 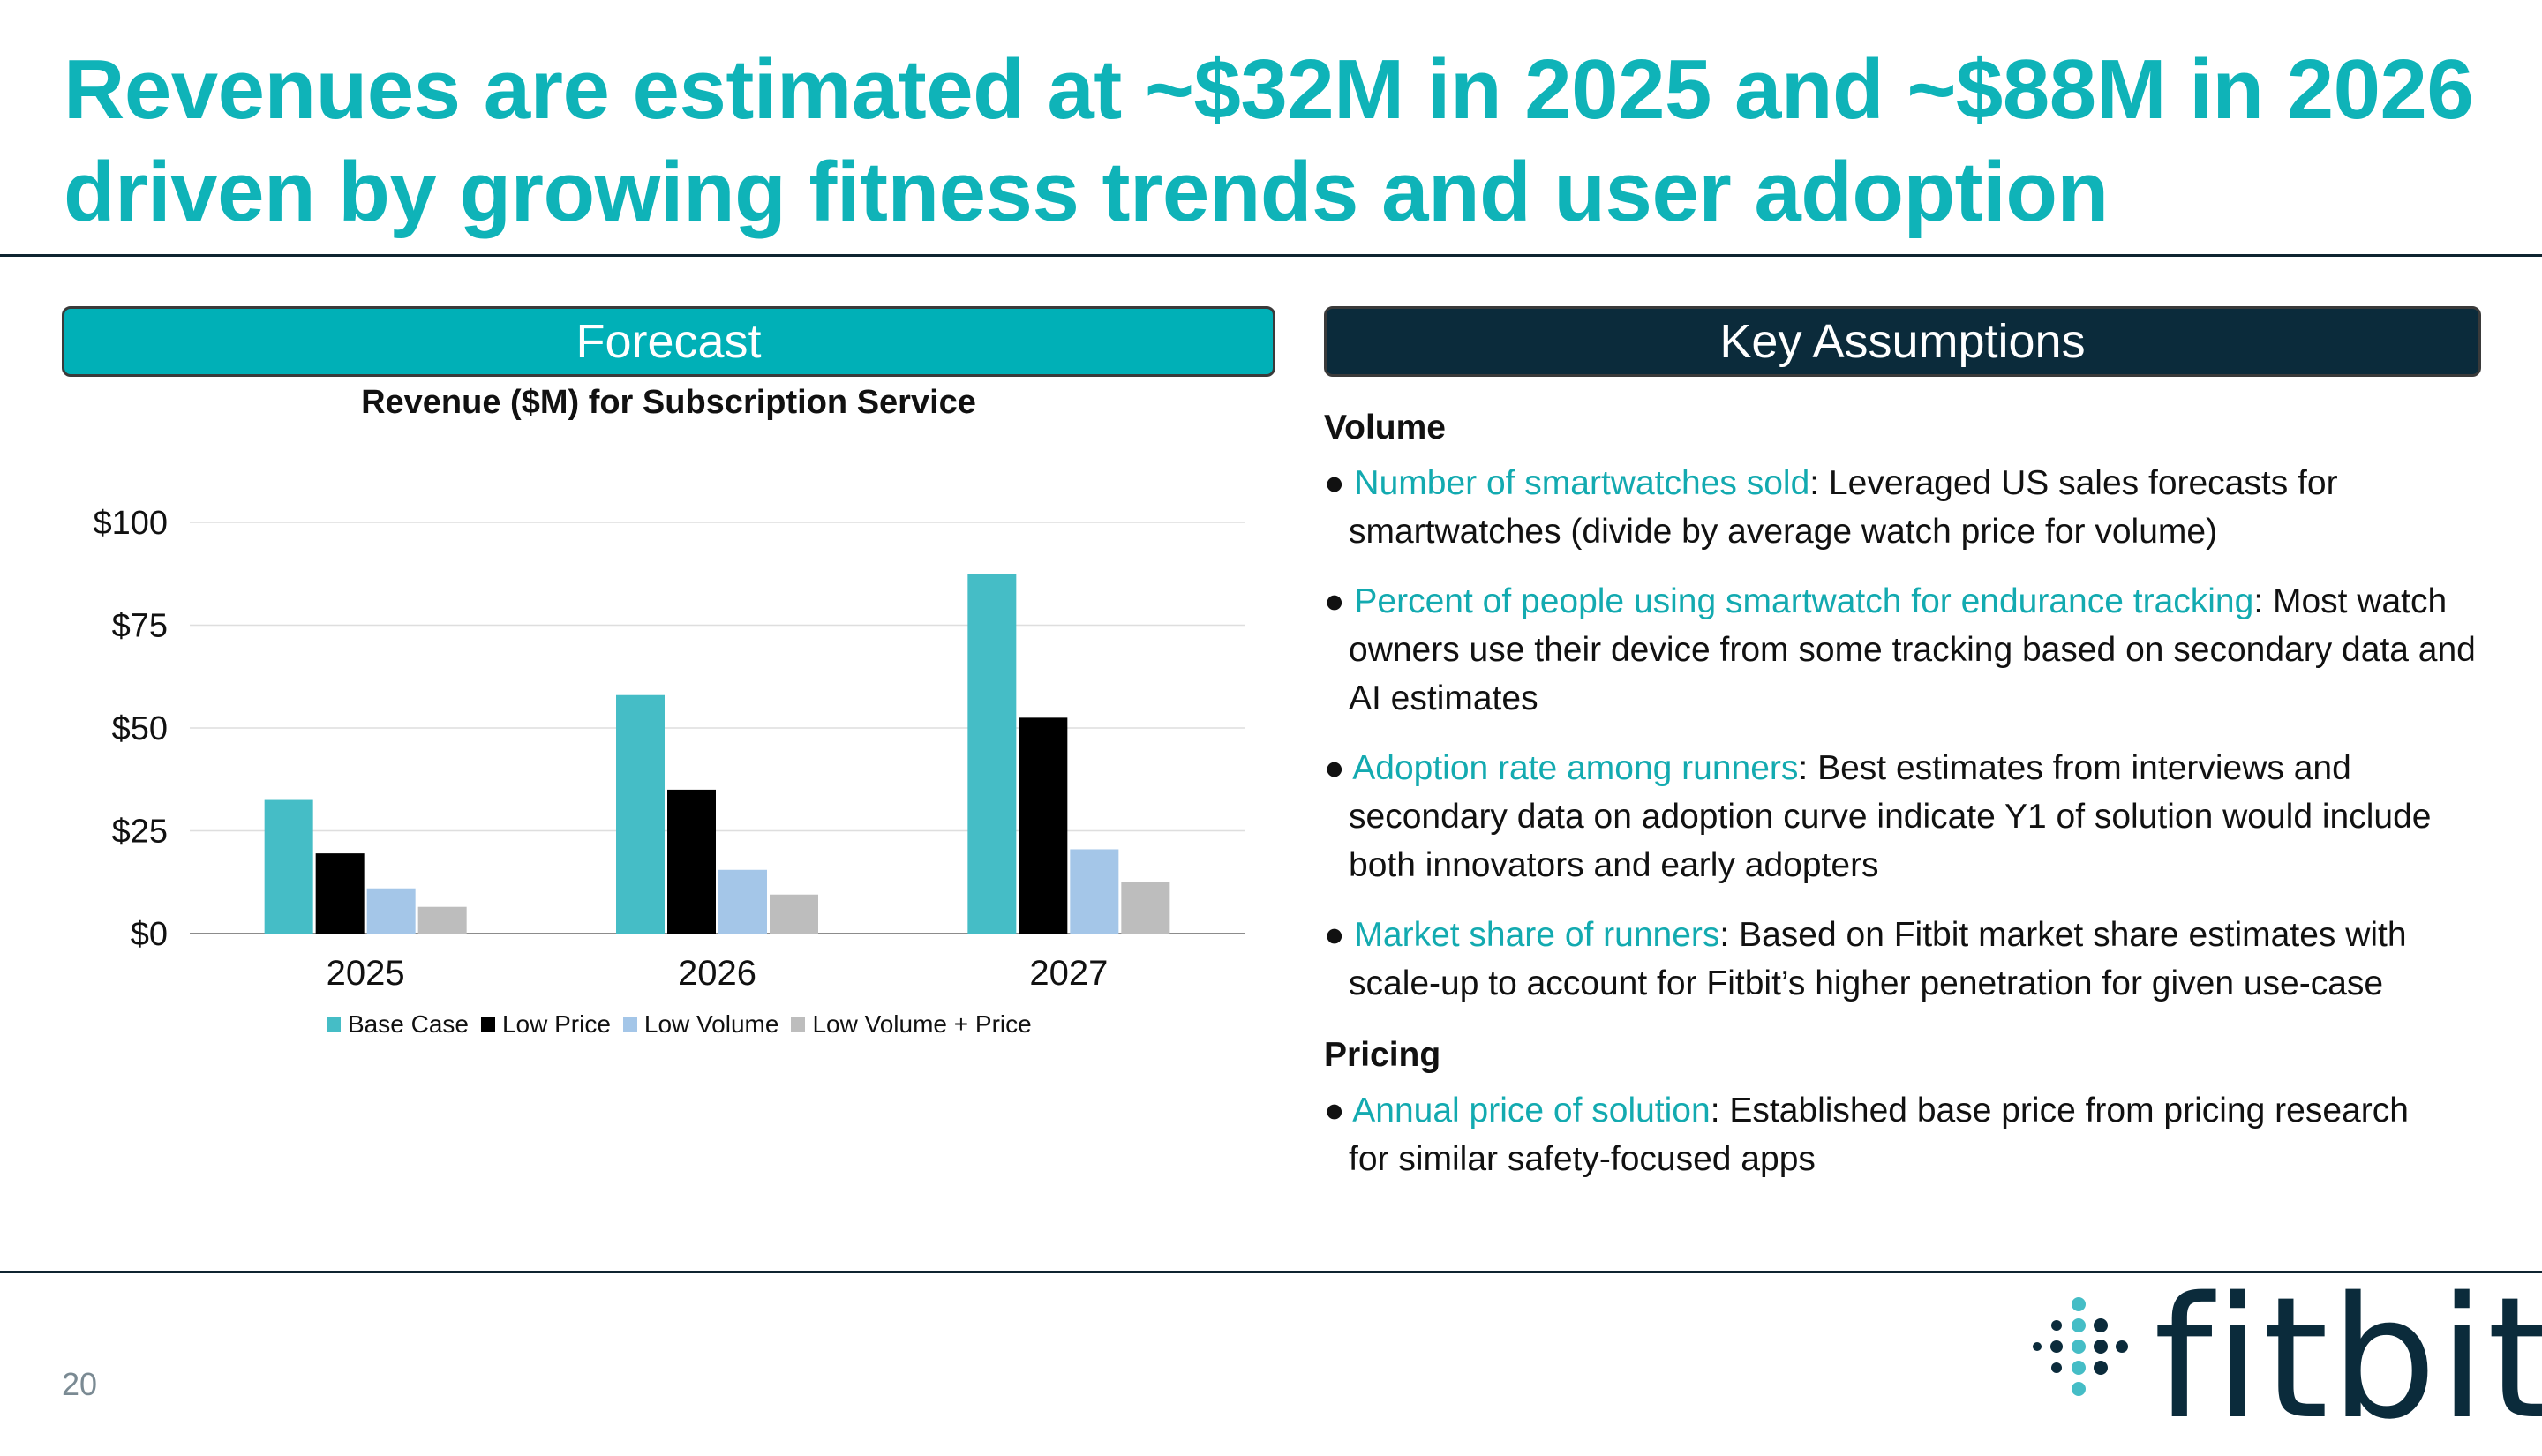 What do you see at coordinates (794, 914) in the screenshot?
I see `bar-low-volume-price-2026` at bounding box center [794, 914].